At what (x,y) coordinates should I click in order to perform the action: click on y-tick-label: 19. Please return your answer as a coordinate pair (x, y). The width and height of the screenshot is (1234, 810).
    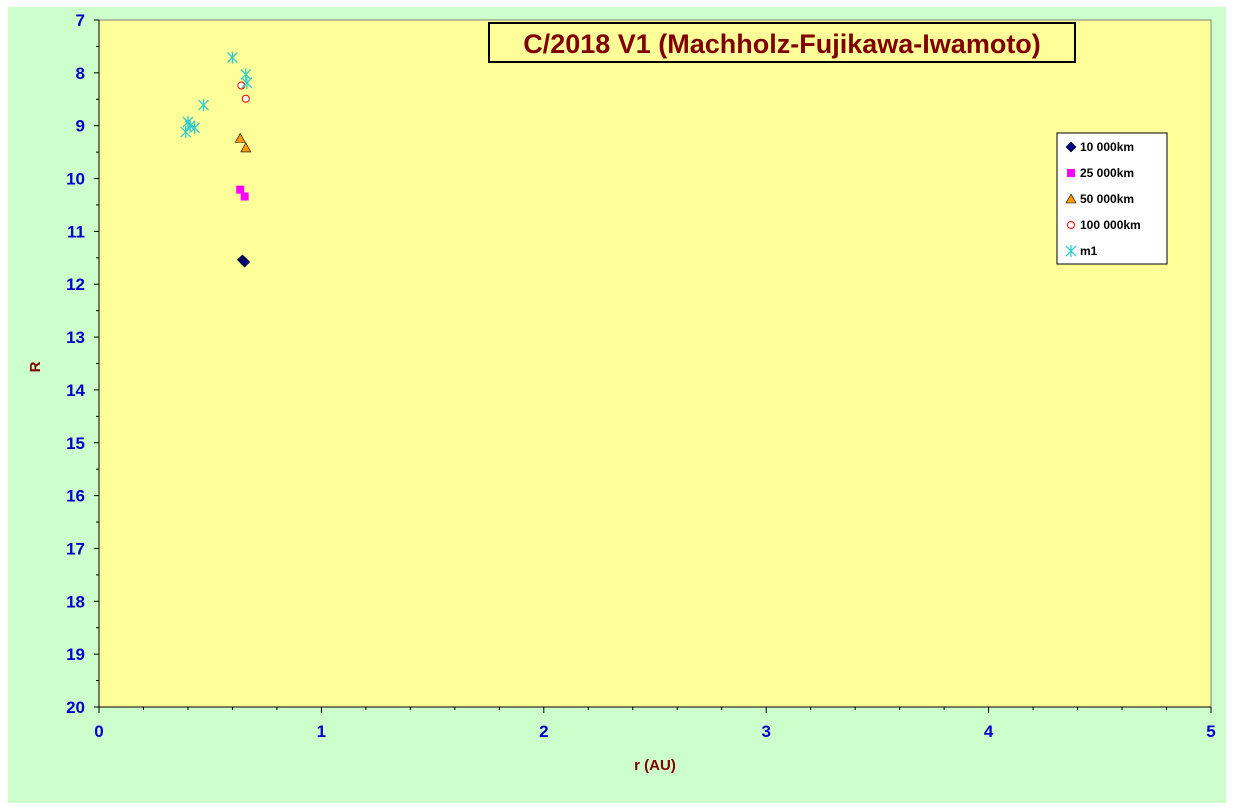
    Looking at the image, I should click on (75, 654).